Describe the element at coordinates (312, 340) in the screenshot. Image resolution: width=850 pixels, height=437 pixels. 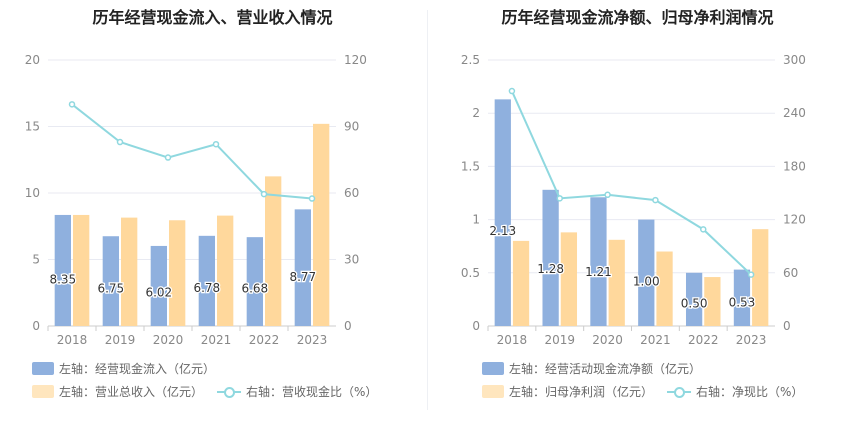
I see `left-x-tick-label: 2023` at that location.